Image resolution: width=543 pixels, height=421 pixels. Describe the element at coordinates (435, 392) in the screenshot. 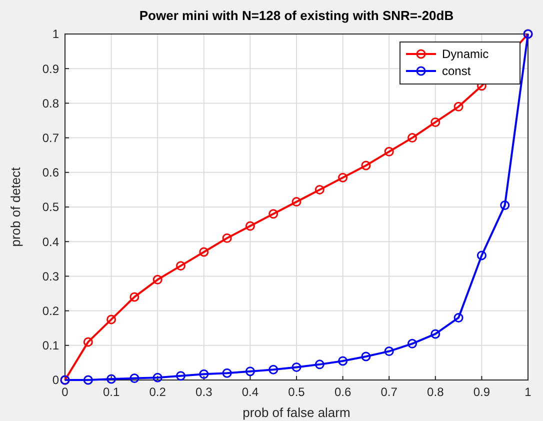

I see `x-tick-label: 0.8` at that location.